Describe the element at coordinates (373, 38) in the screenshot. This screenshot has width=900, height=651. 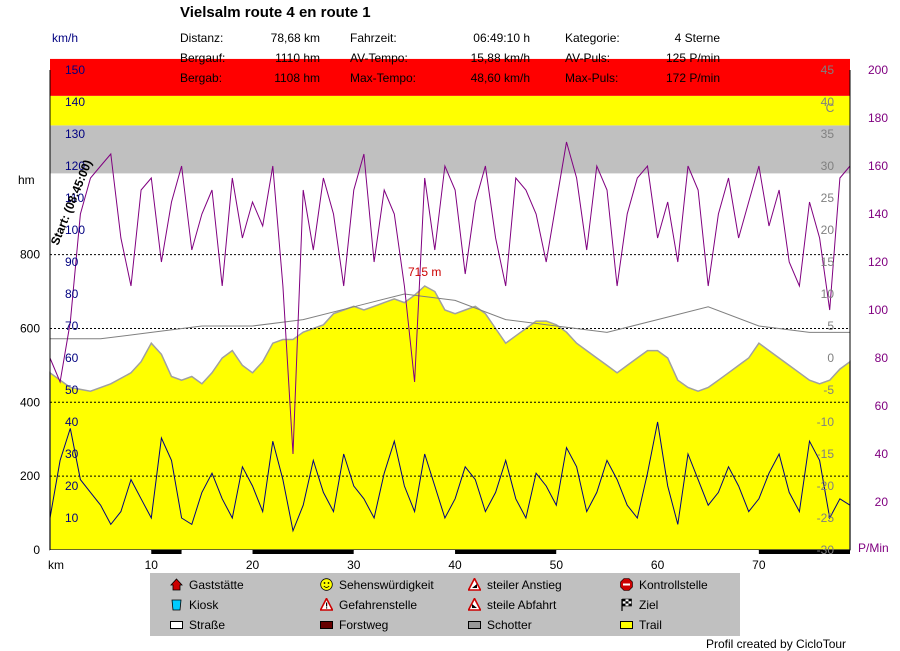
I see `stat-label-fahrzeit: Fahrzeit:` at that location.